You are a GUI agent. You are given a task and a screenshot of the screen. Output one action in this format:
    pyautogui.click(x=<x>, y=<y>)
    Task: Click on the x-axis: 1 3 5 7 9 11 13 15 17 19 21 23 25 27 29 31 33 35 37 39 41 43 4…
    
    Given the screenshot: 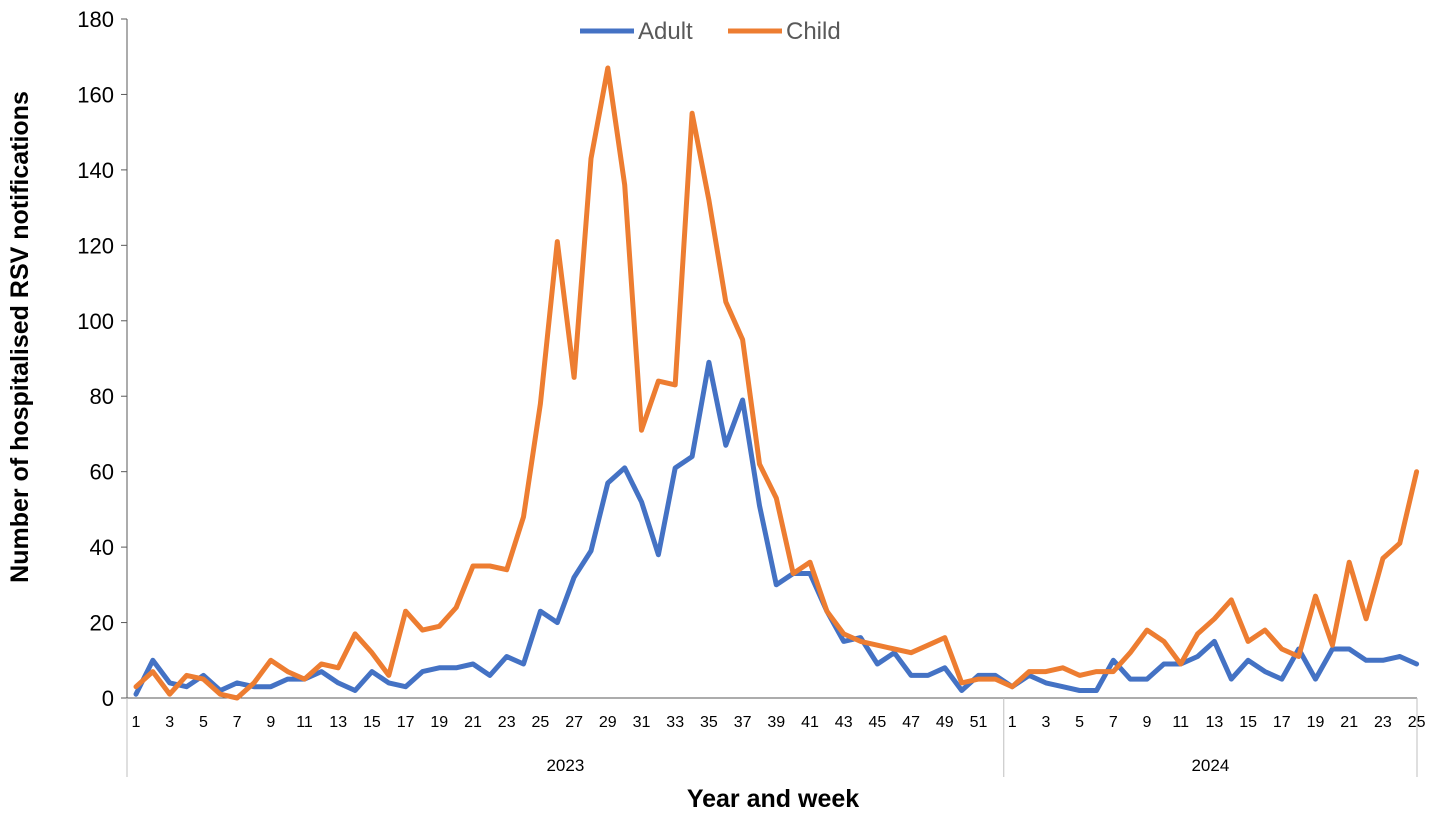 What is the action you would take?
    pyautogui.click(x=776, y=737)
    